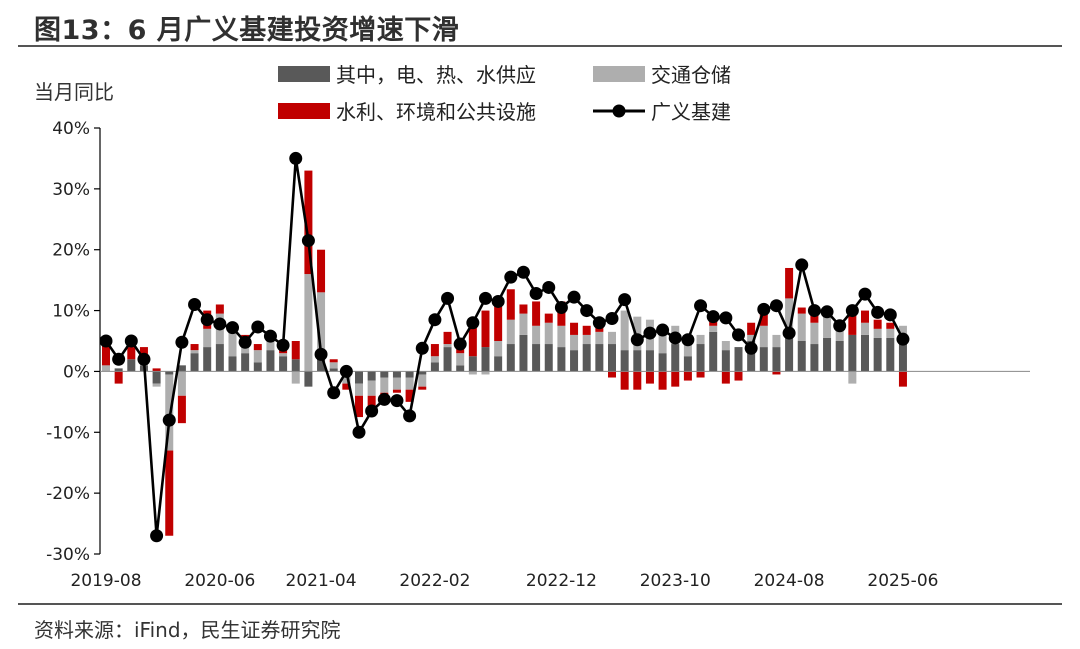 The height and width of the screenshot is (649, 1080). What do you see at coordinates (76, 372) in the screenshot?
I see `y-tick-label: 0%` at bounding box center [76, 372].